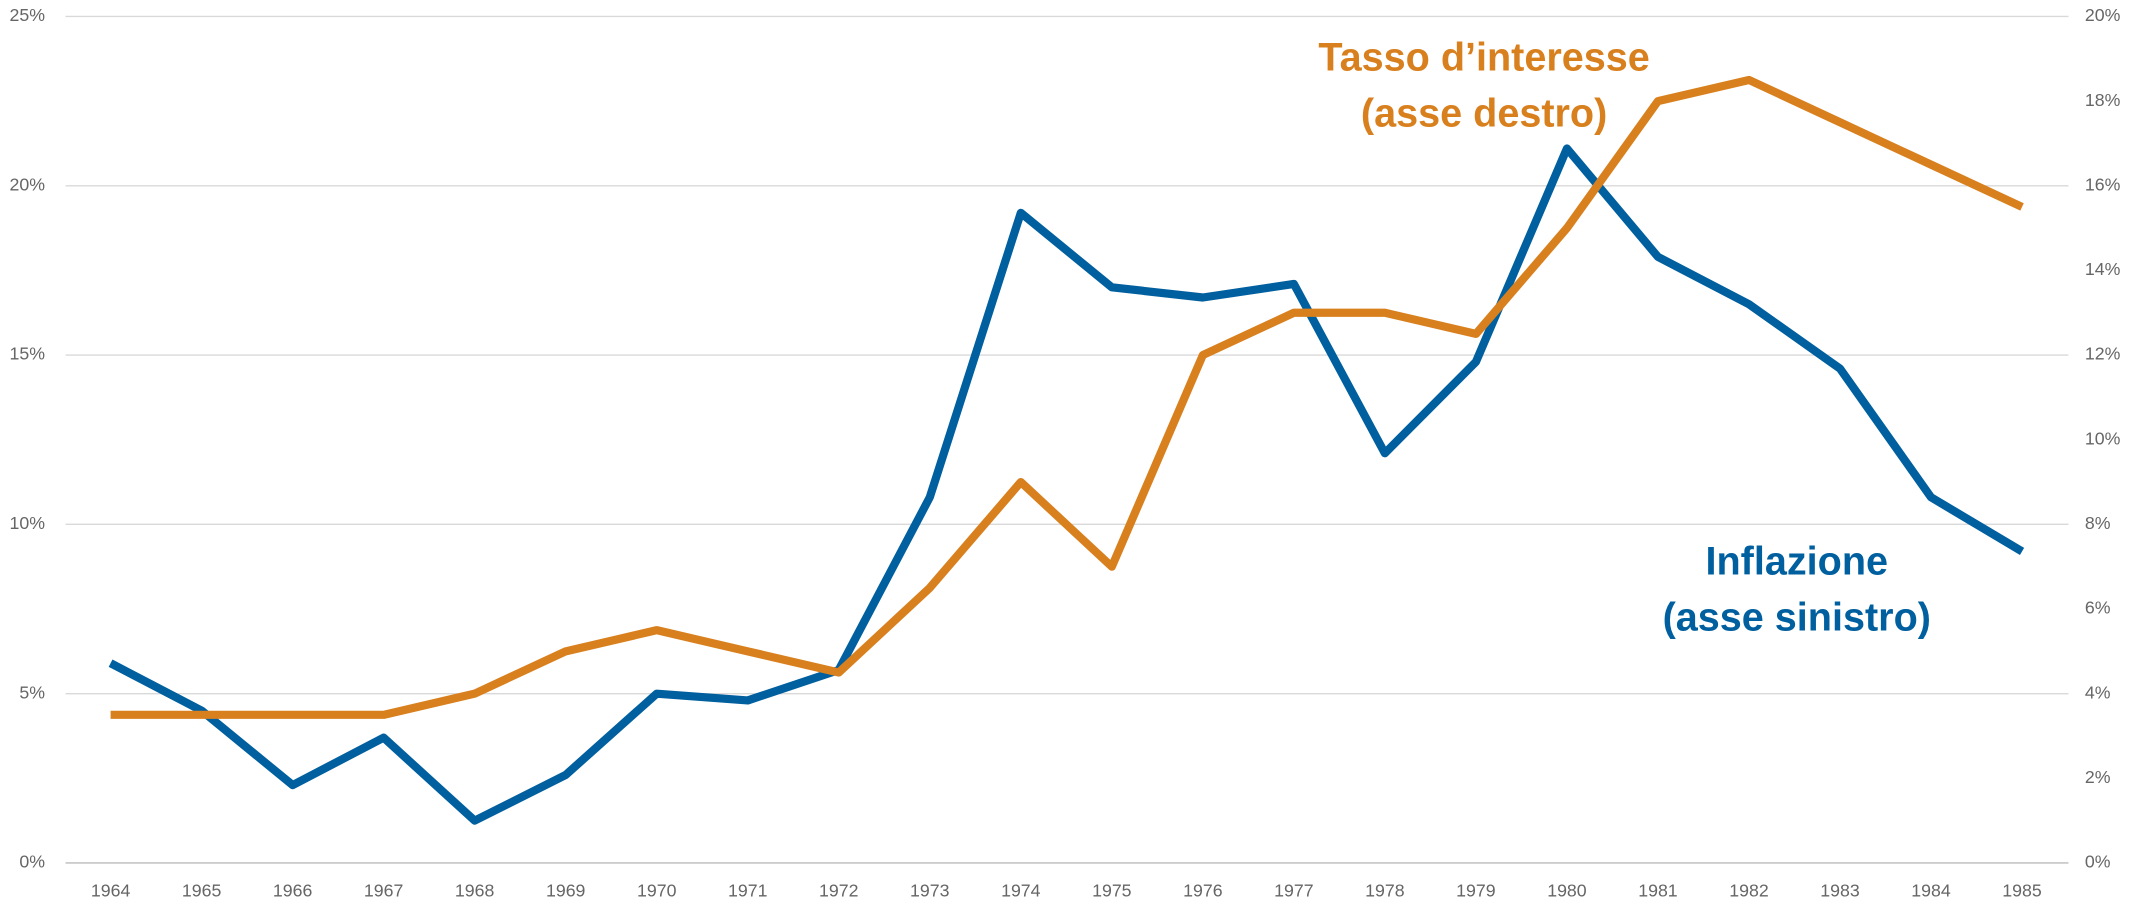  I want to click on x-tick-label: 1967, so click(383, 890).